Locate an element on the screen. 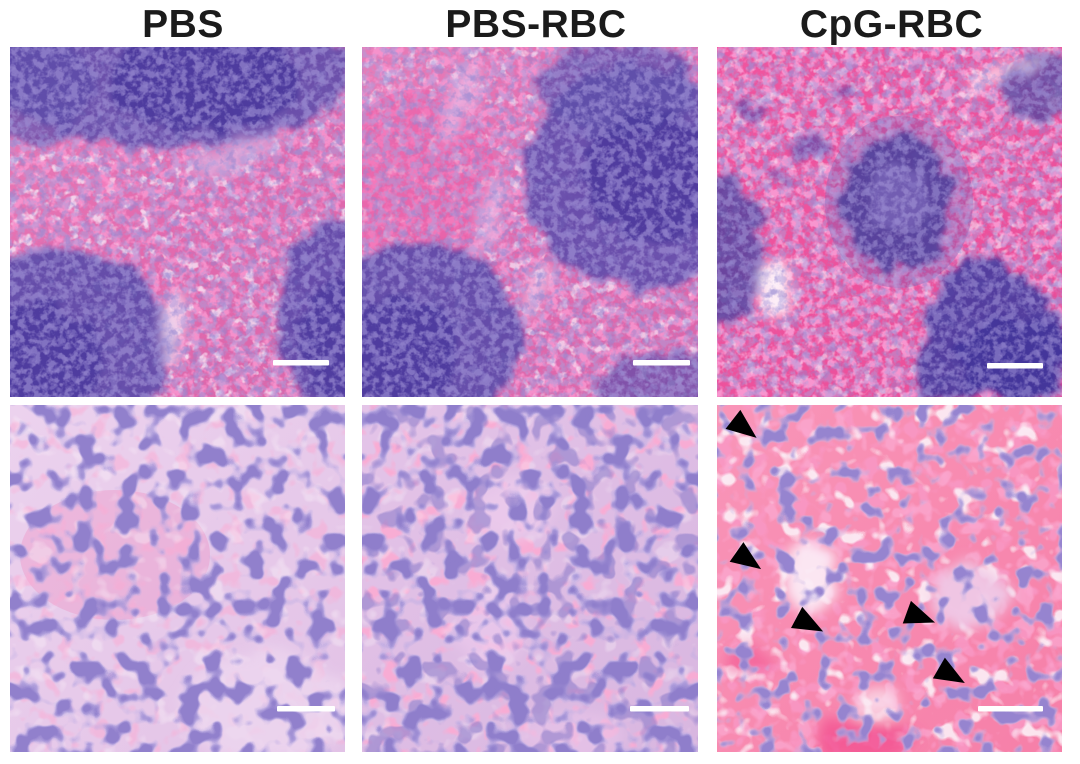  micrograph-cpg-rbc-top is located at coordinates (889, 222).